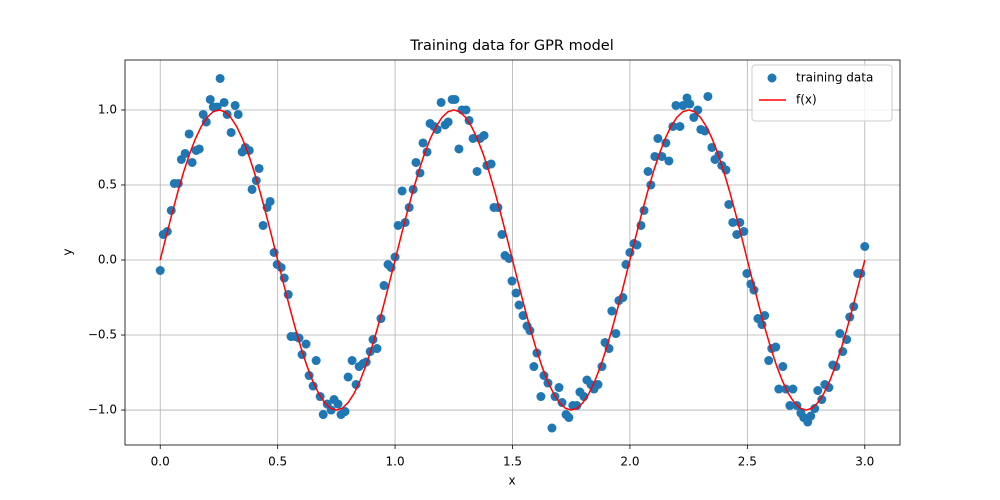 This screenshot has height=500, width=1000. Describe the element at coordinates (747, 462) in the screenshot. I see `x-tick-label: 2.5` at that location.